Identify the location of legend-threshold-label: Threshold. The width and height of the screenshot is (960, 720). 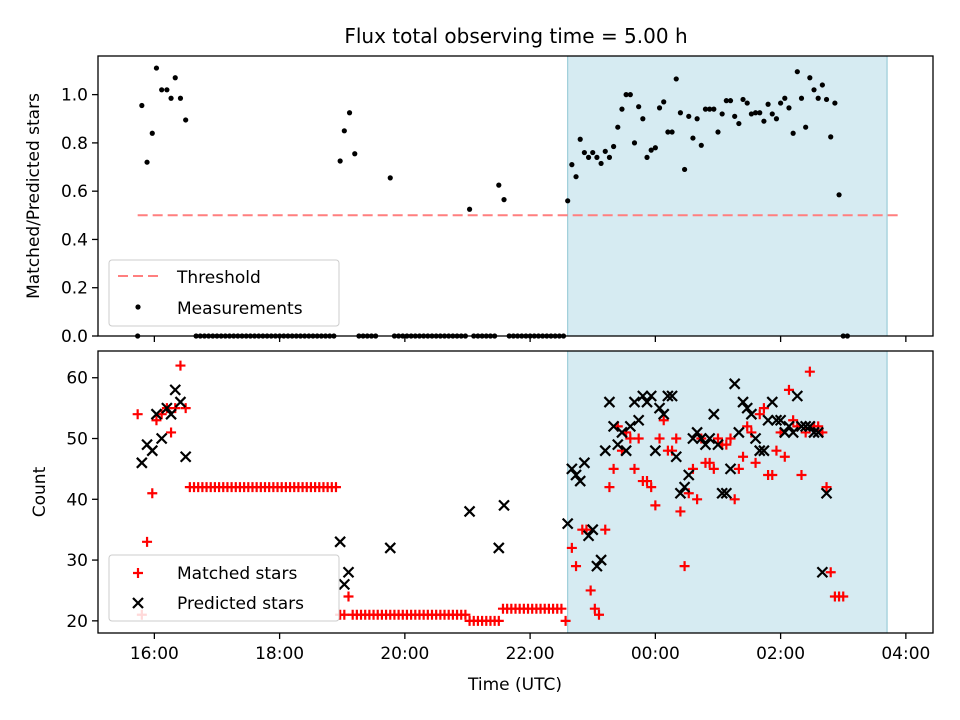
(218, 278).